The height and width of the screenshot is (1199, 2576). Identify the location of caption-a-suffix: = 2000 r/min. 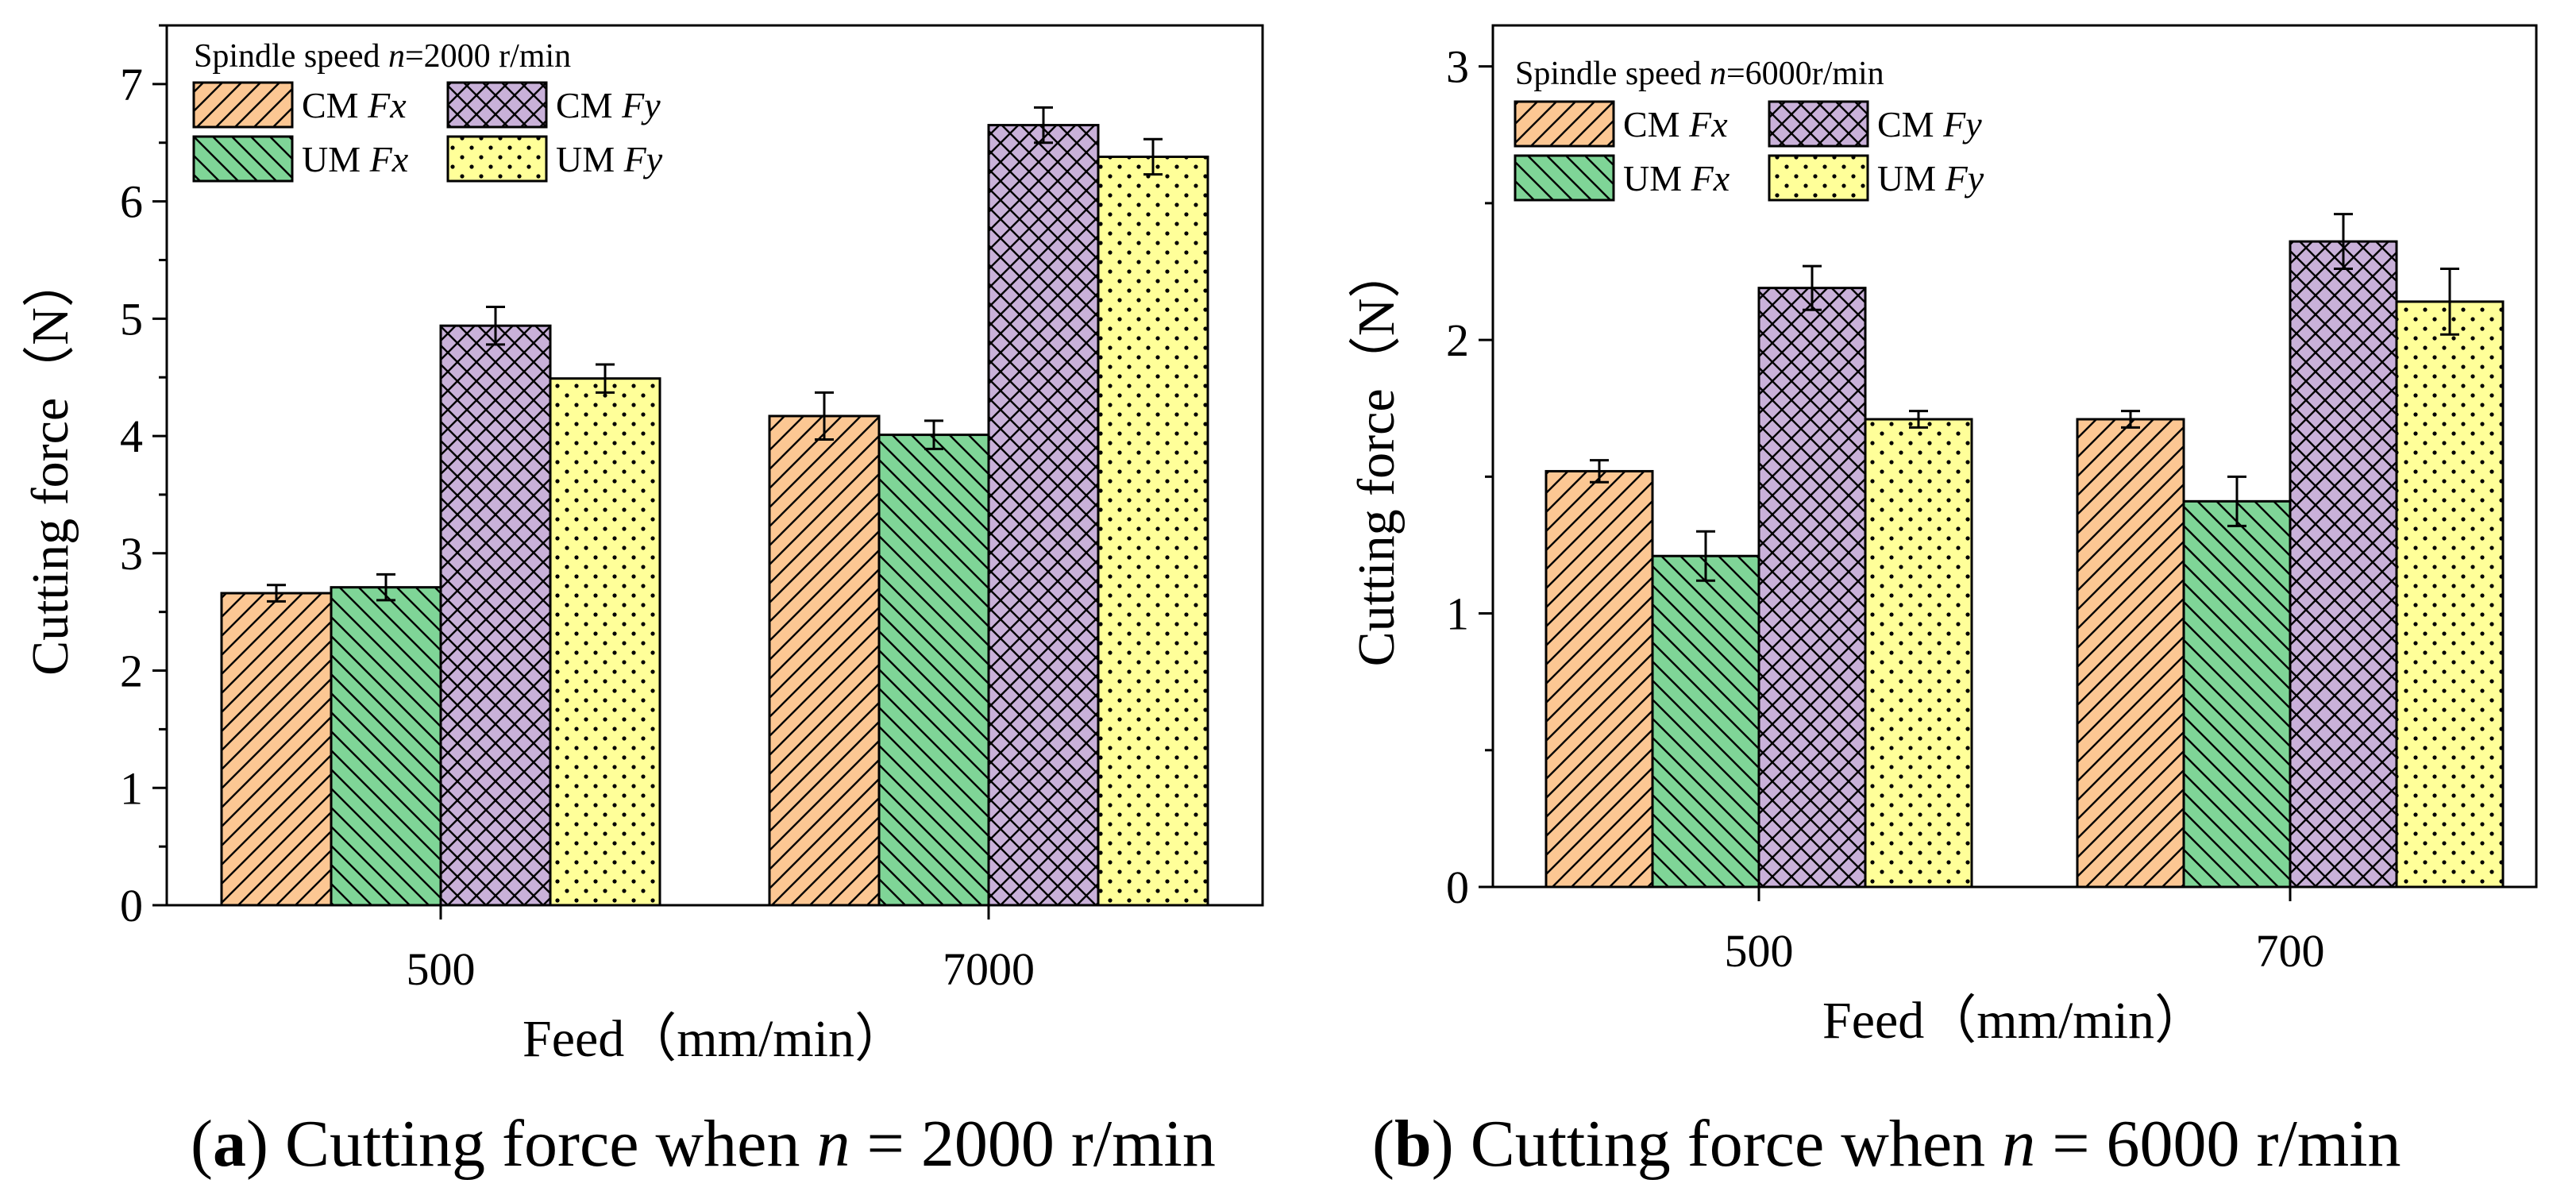
(1041, 1144).